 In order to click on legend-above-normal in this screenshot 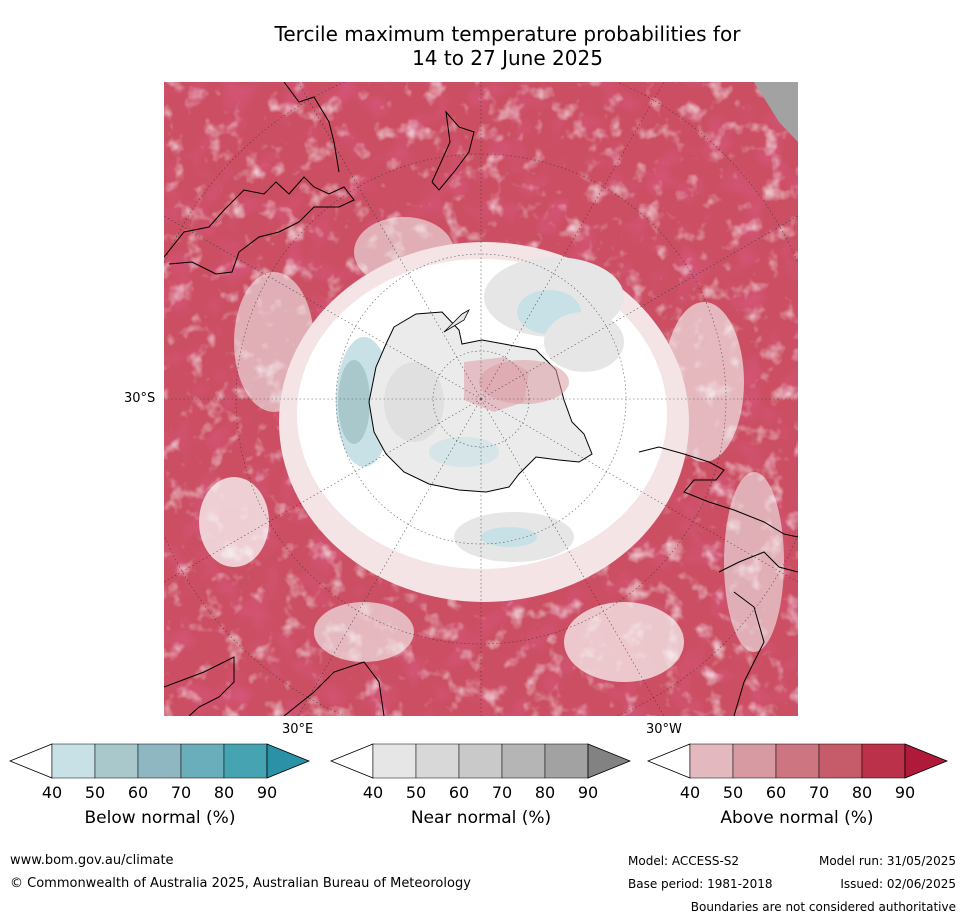, I will do `click(797, 761)`.